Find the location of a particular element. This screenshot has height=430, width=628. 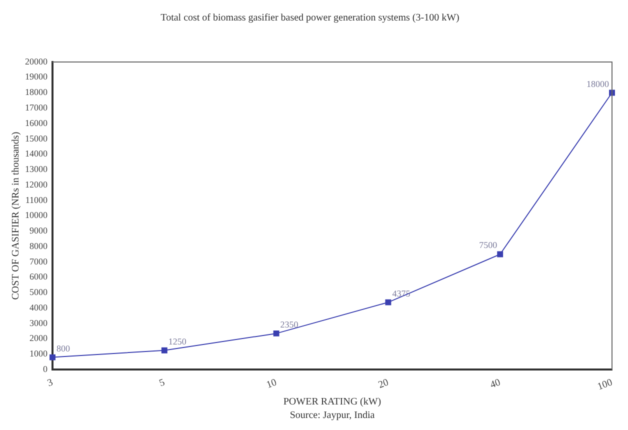

x-tick-label: 3 is located at coordinates (50, 383).